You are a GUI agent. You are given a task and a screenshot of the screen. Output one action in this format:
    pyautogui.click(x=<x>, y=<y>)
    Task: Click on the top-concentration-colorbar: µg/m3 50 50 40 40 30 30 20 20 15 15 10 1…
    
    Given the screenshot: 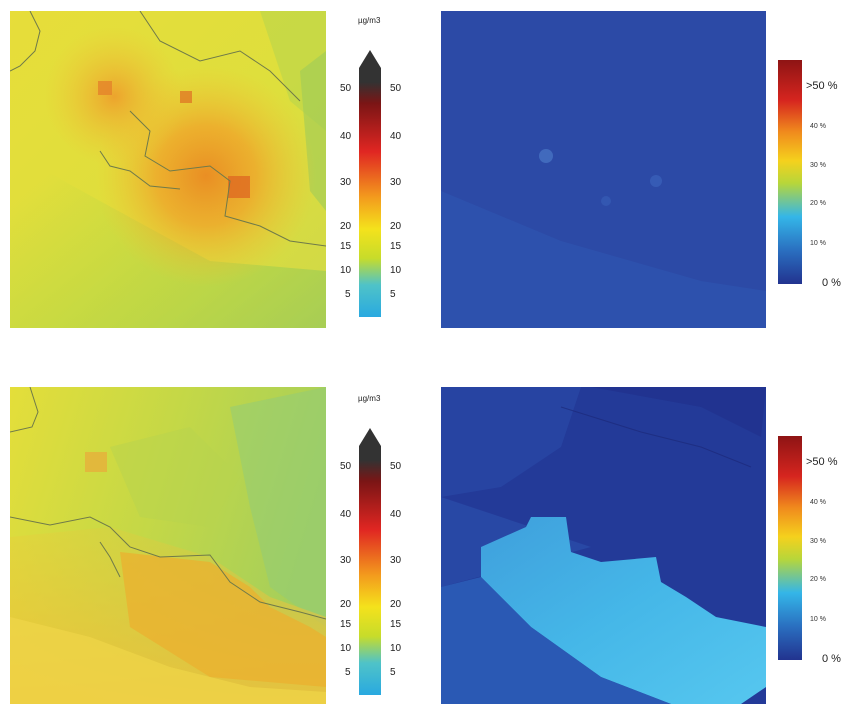 What is the action you would take?
    pyautogui.click(x=375, y=173)
    